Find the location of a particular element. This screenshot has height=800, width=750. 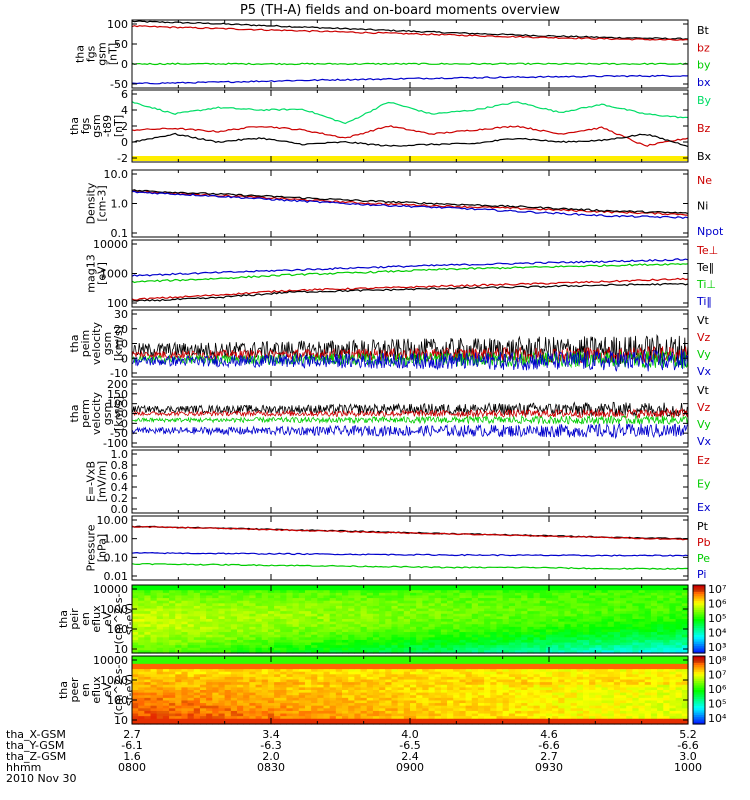

ytick-label: 100 is located at coordinates (117, 629).